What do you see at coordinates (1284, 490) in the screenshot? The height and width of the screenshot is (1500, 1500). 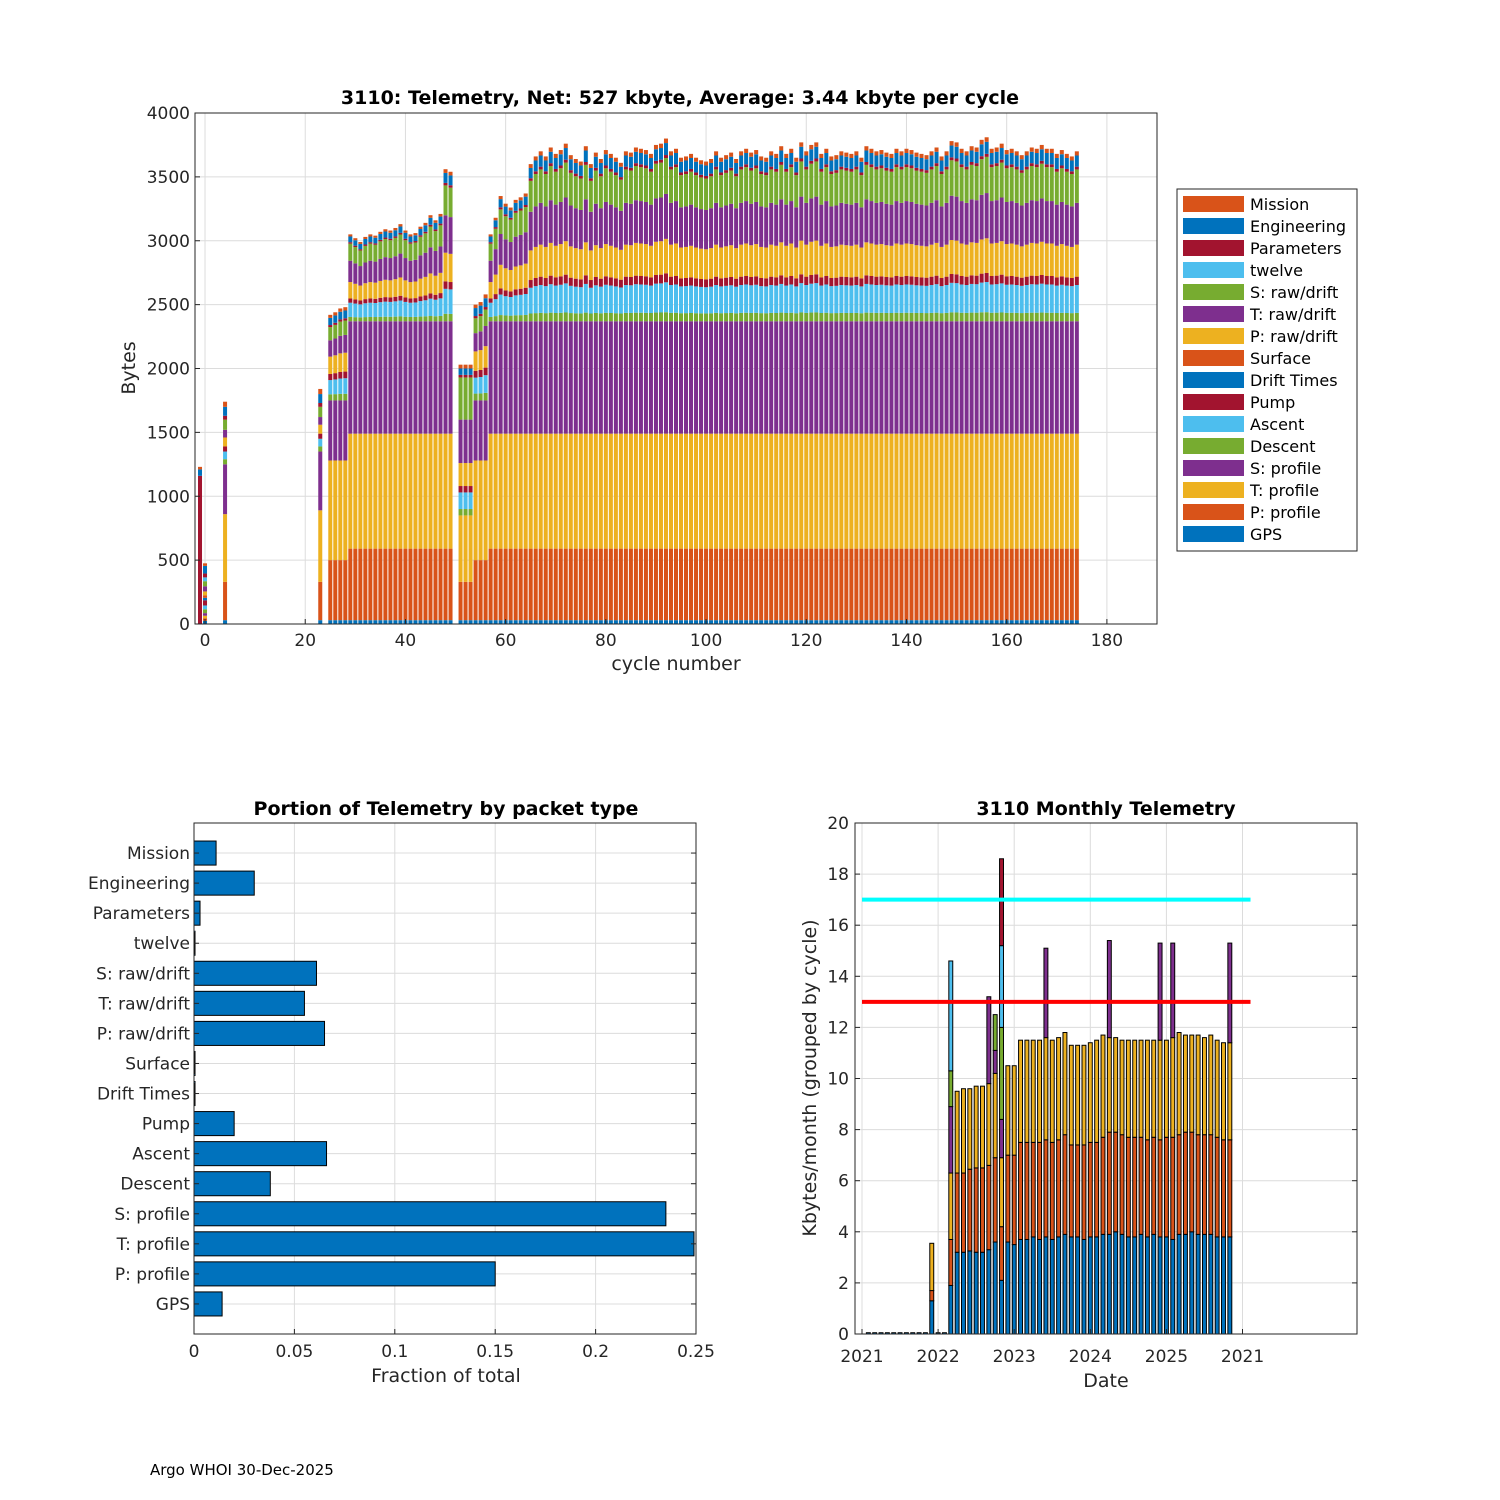 I see `legend-label: T: profile` at bounding box center [1284, 490].